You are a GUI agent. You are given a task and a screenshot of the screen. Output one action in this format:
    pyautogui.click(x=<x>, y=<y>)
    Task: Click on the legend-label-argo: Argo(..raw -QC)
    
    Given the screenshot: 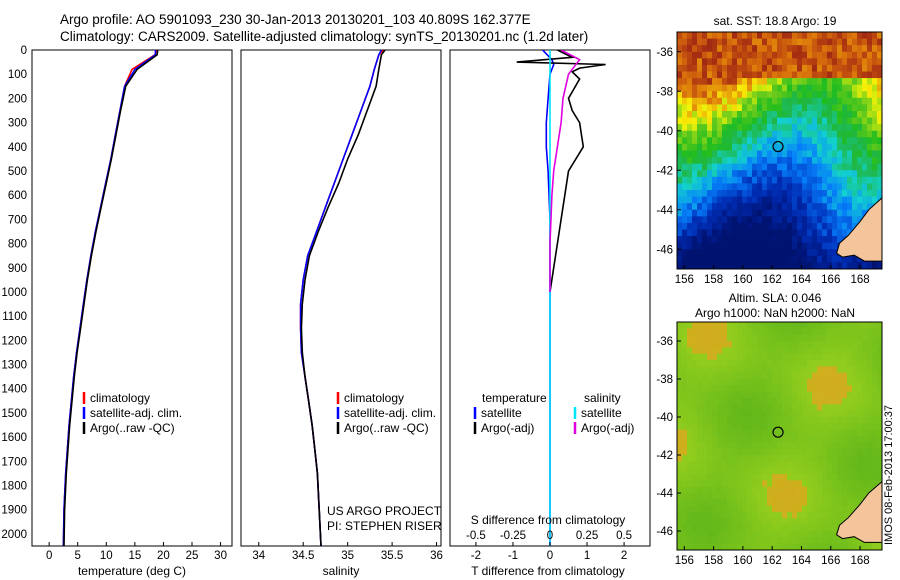 What is the action you would take?
    pyautogui.click(x=386, y=428)
    